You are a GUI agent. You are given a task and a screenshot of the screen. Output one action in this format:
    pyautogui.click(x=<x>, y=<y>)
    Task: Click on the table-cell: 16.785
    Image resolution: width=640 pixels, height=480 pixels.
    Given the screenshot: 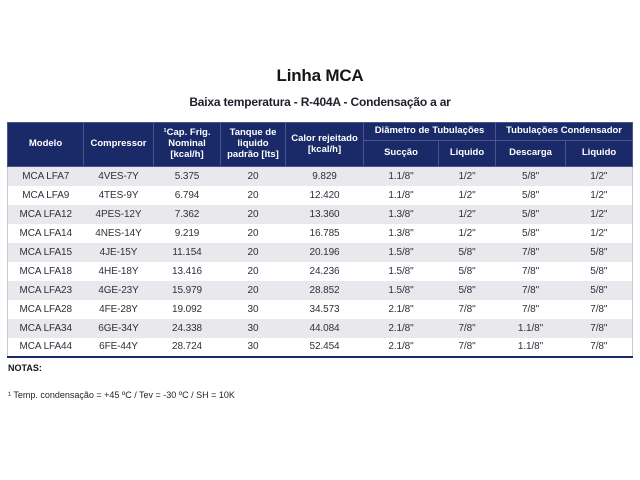 What is the action you would take?
    pyautogui.click(x=324, y=233)
    